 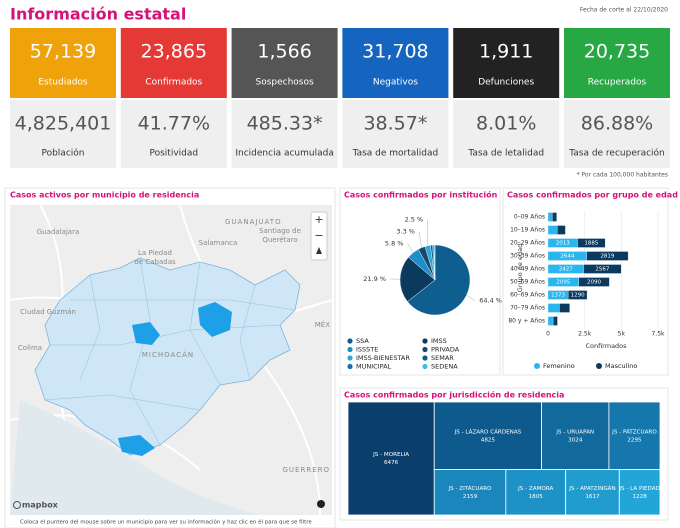 What do you see at coordinates (321, 504) in the screenshot?
I see `info-button` at bounding box center [321, 504].